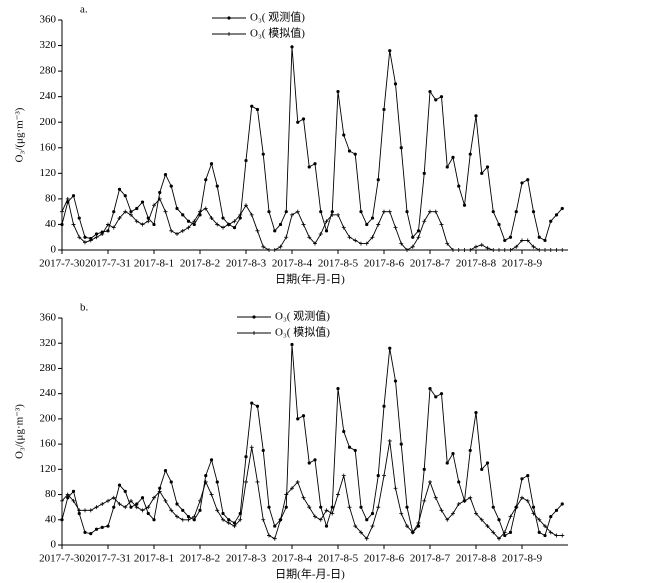 The image size is (665, 583). What do you see at coordinates (48, 71) in the screenshot?
I see `y-tick-label: 280` at bounding box center [48, 71].